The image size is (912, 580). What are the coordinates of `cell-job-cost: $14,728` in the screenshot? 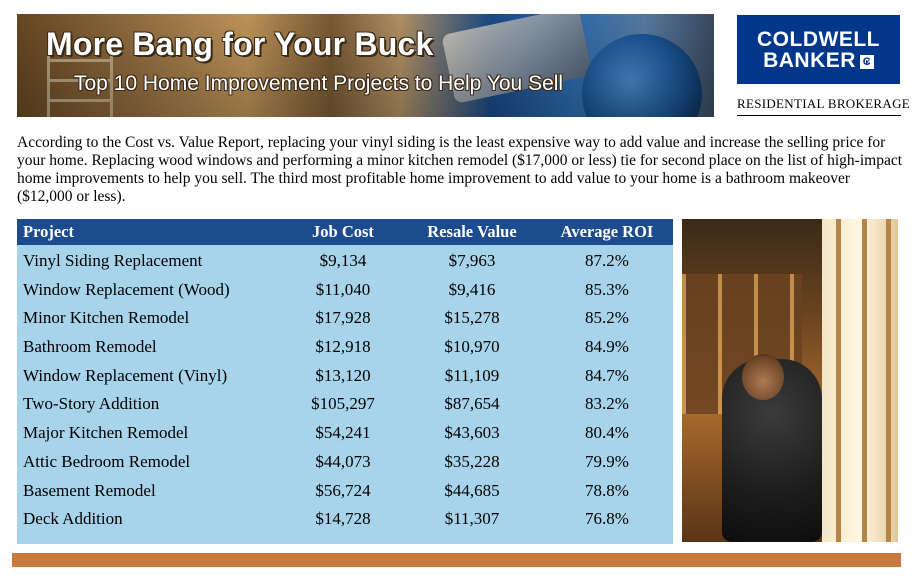 It's located at (343, 519).